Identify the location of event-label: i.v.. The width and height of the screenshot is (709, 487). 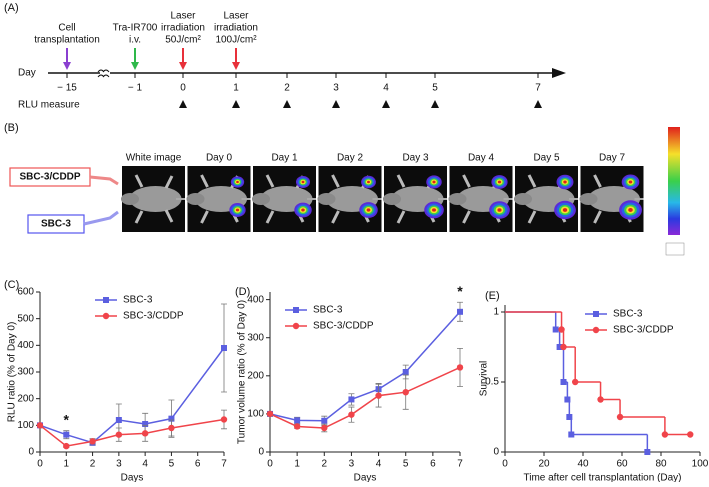
(135, 40).